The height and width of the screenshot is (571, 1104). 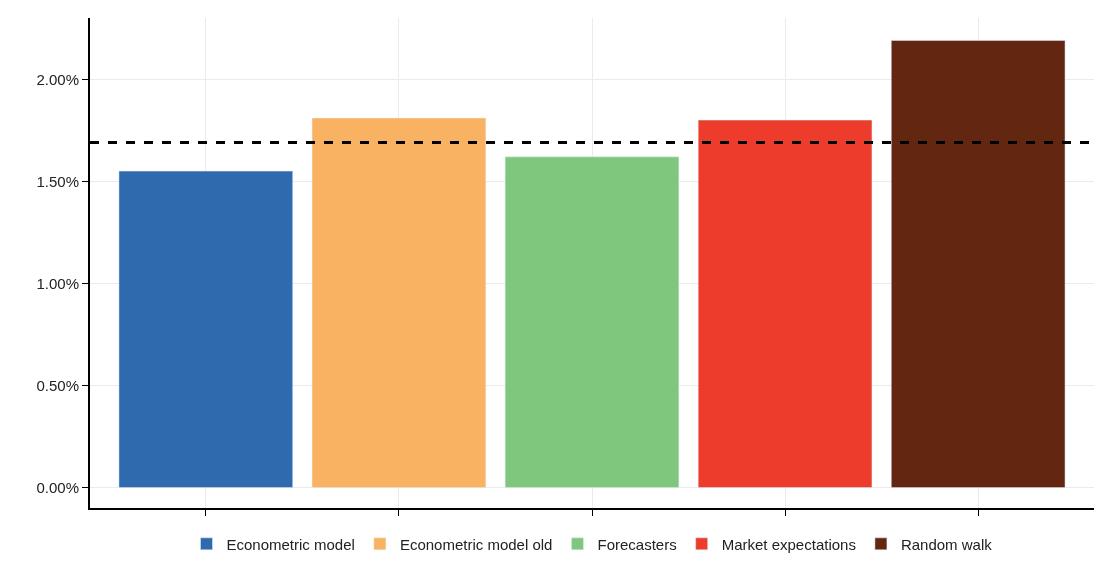 I want to click on legend-label: Market expectations, so click(x=788, y=544).